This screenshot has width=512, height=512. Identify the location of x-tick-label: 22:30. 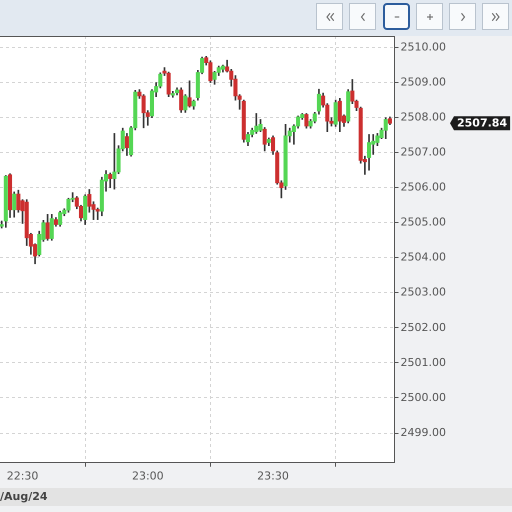
(22, 475).